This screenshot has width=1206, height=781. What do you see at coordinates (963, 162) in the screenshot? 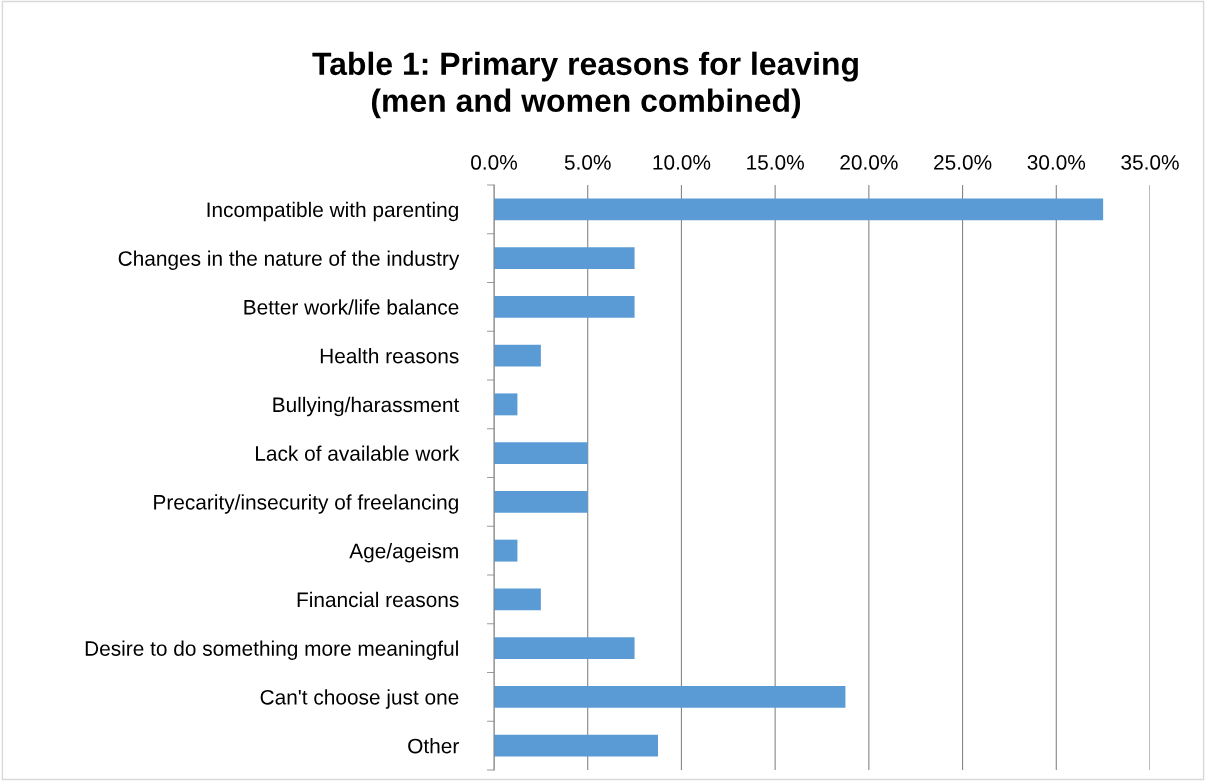
I see `x-tick-label: 25.0%` at bounding box center [963, 162].